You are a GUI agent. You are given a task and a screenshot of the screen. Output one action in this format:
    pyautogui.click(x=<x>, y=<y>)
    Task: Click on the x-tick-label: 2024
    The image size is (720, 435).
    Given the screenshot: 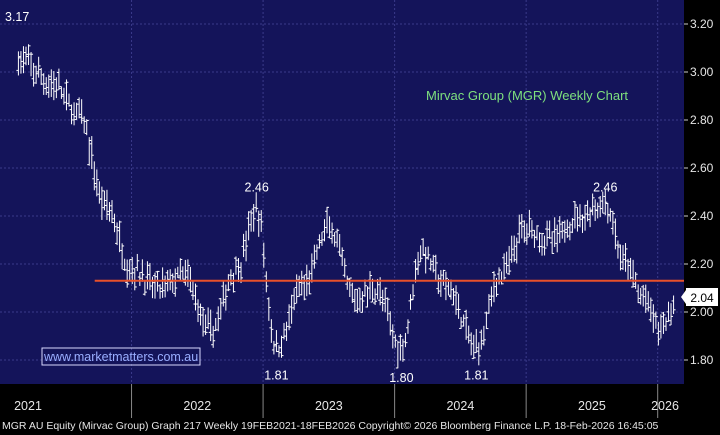 What is the action you would take?
    pyautogui.click(x=460, y=406)
    